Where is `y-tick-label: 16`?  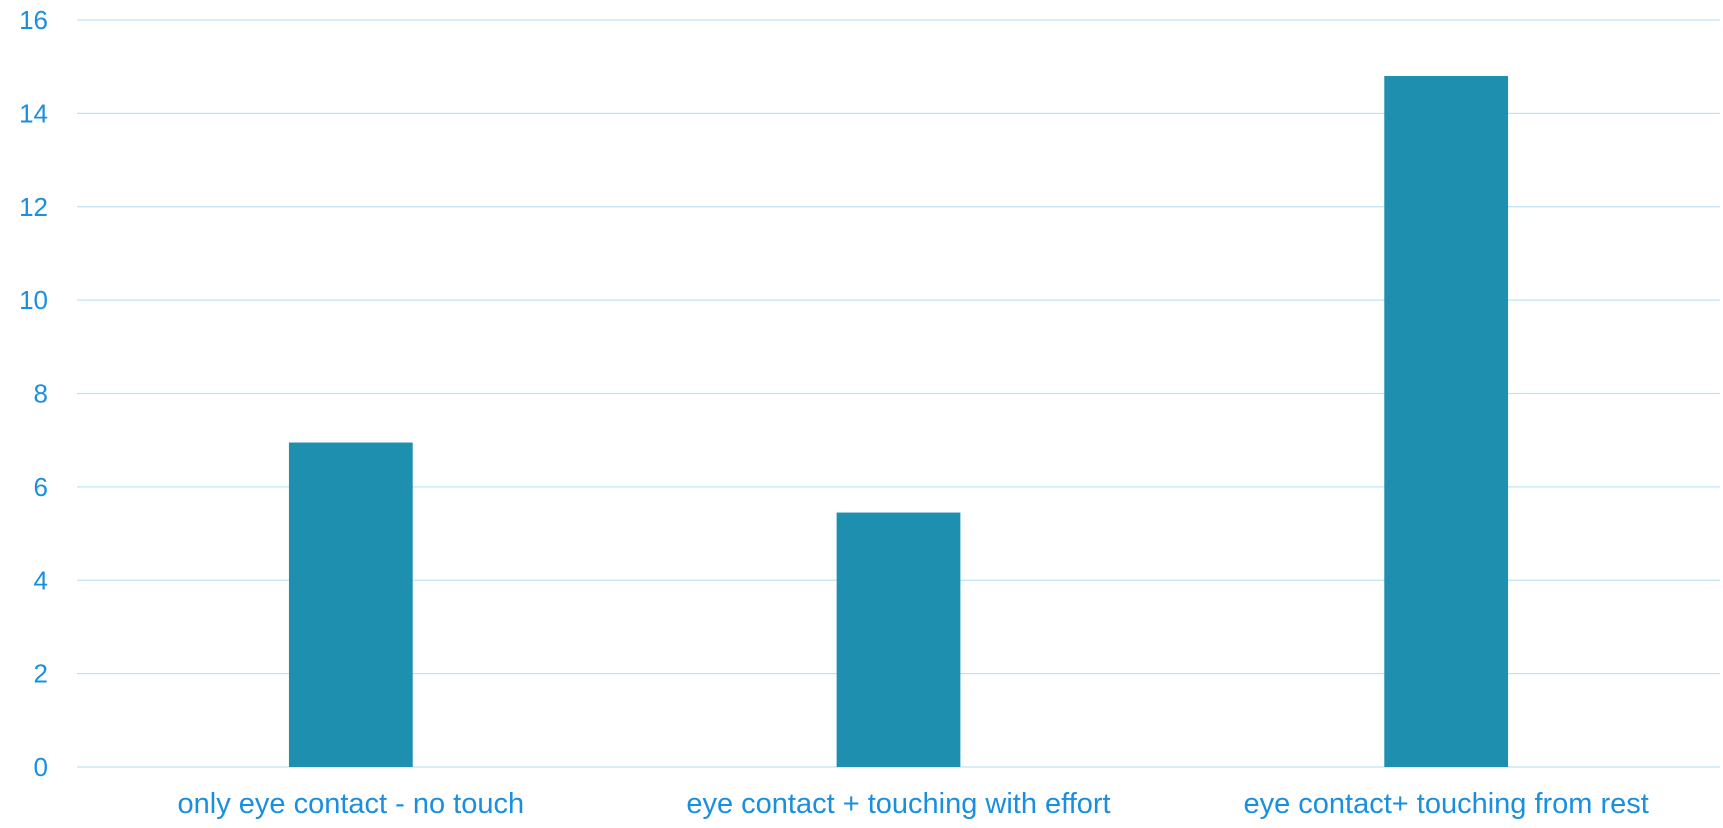 y-tick-label: 16 is located at coordinates (33, 20).